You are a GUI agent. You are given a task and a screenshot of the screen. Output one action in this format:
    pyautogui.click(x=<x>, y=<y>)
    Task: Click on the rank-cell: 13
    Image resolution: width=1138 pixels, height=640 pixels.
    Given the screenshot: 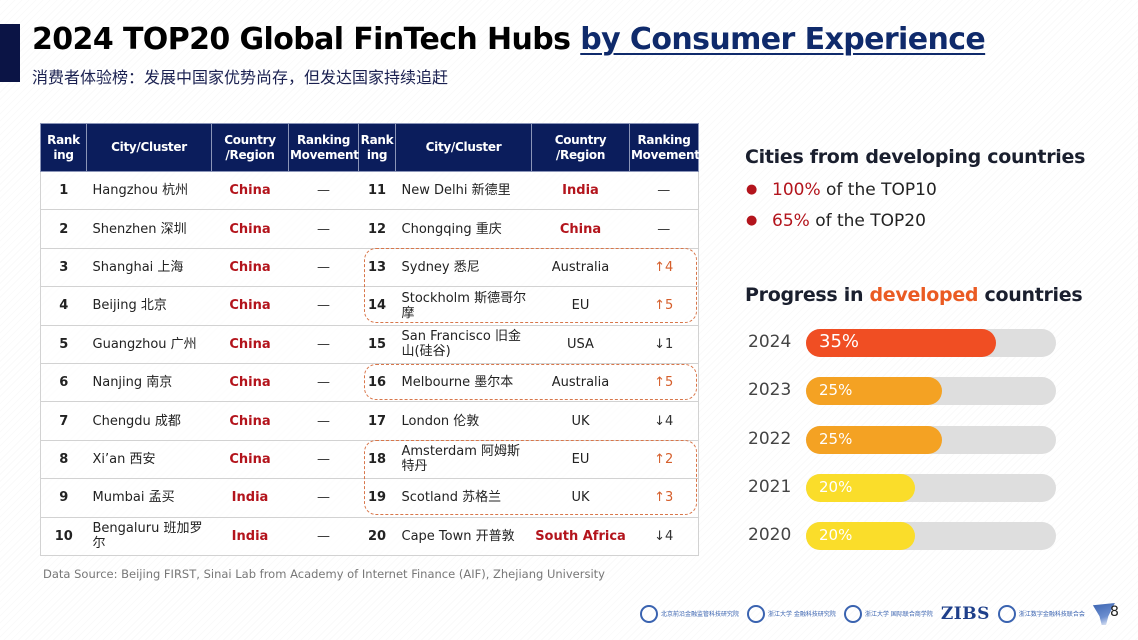 What is the action you would take?
    pyautogui.click(x=377, y=267)
    